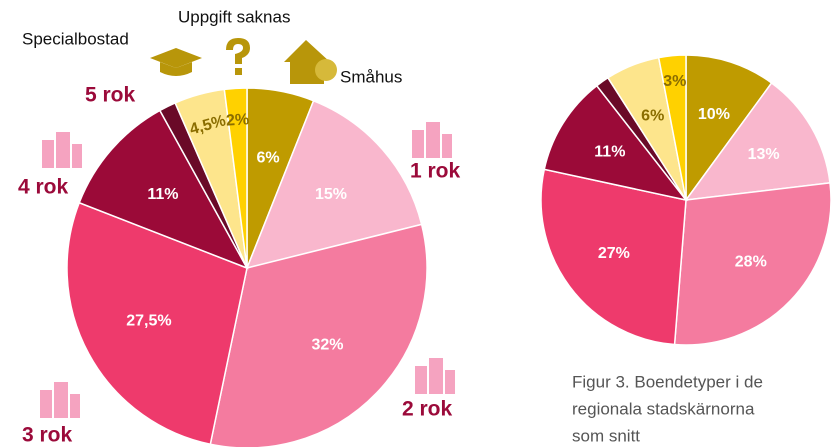 This screenshot has height=447, width=835. What do you see at coordinates (327, 345) in the screenshot?
I see `data-label: 32%` at bounding box center [327, 345].